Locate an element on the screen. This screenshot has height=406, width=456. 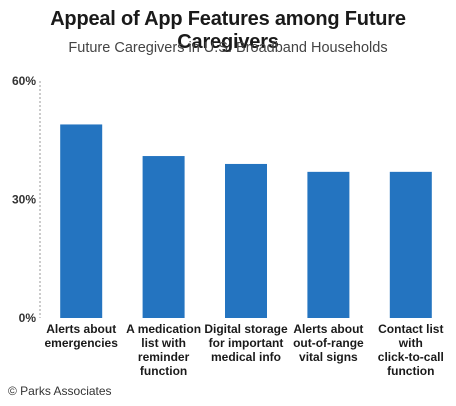
y-tick-label: 30% is located at coordinates (24, 200).